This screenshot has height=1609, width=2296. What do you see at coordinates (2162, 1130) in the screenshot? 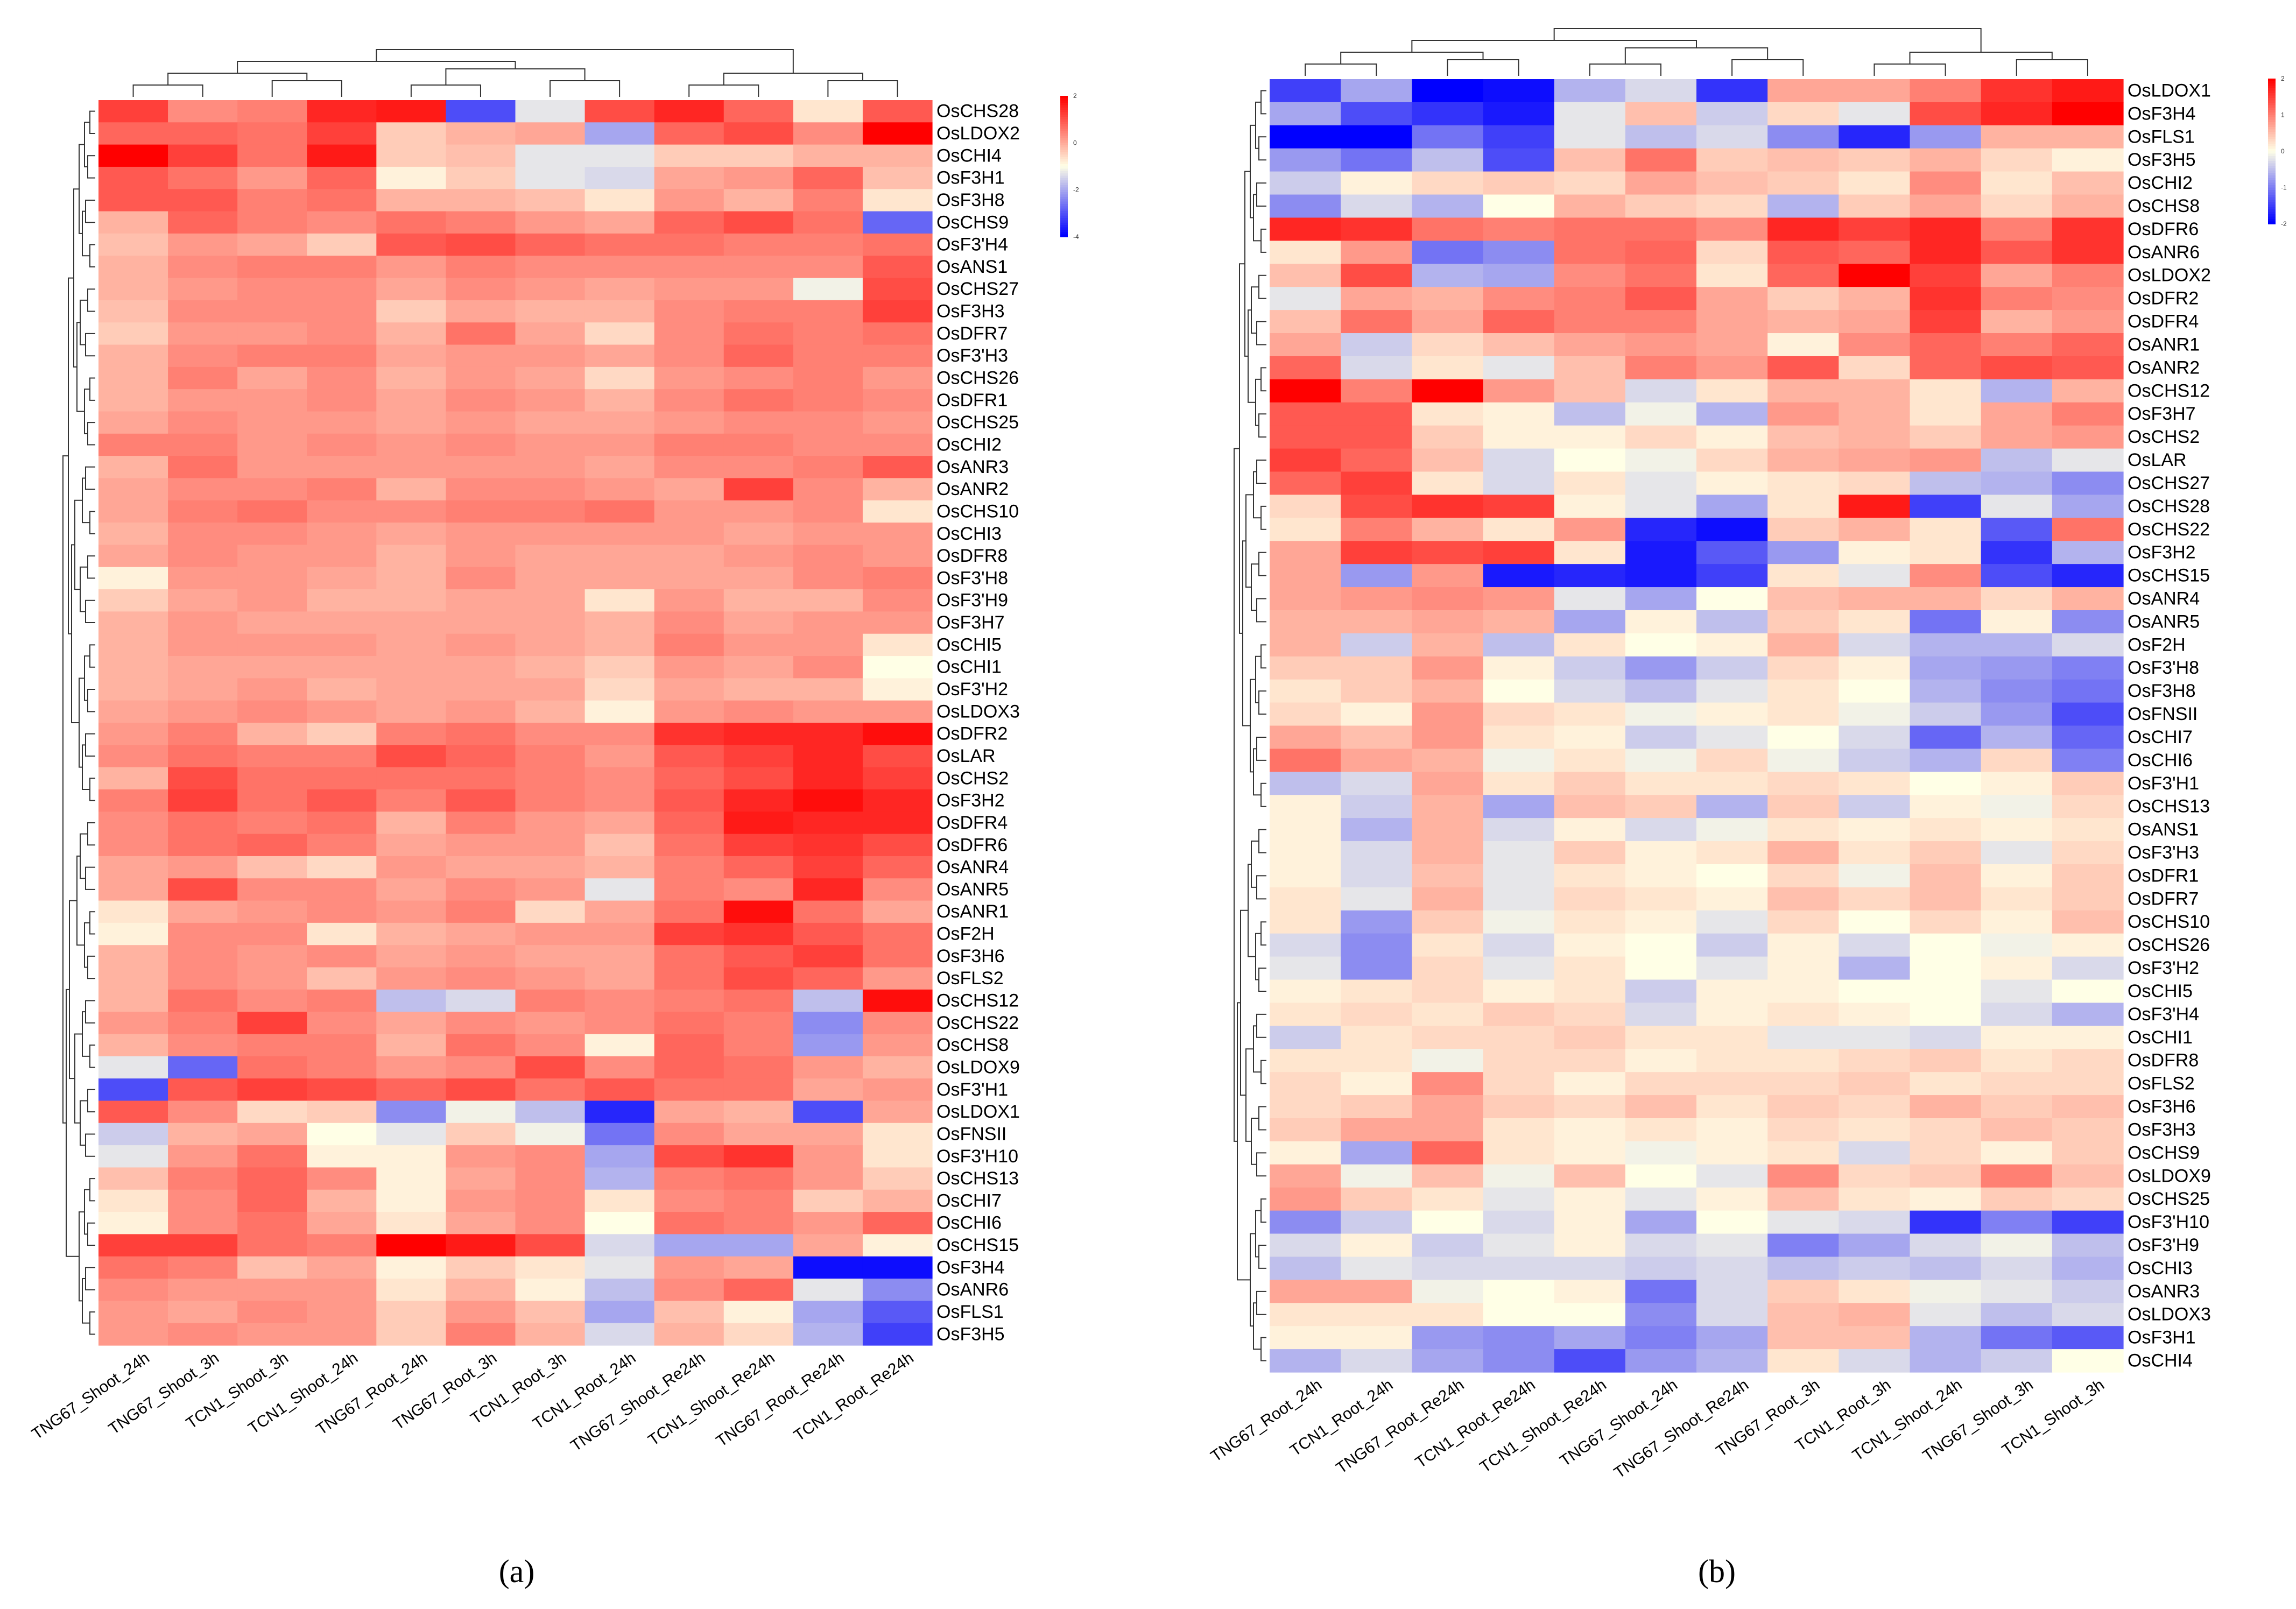
I see `row-label: OsF3H3` at bounding box center [2162, 1130].